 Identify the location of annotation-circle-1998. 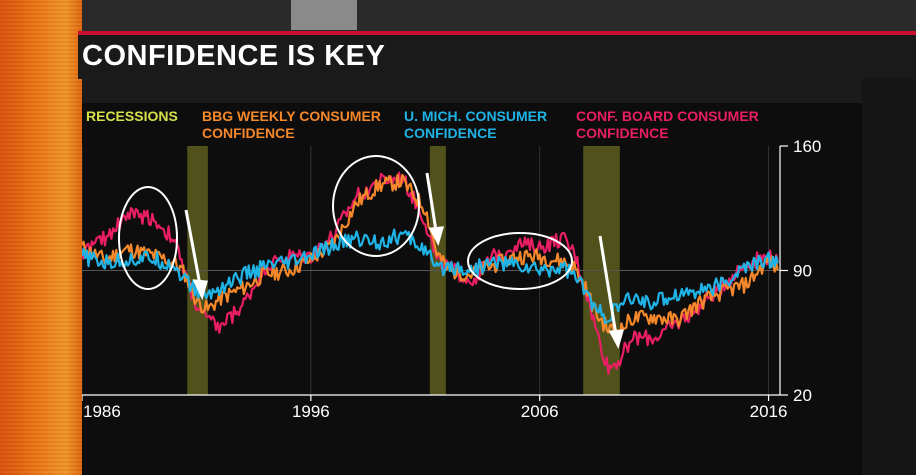
(376, 206).